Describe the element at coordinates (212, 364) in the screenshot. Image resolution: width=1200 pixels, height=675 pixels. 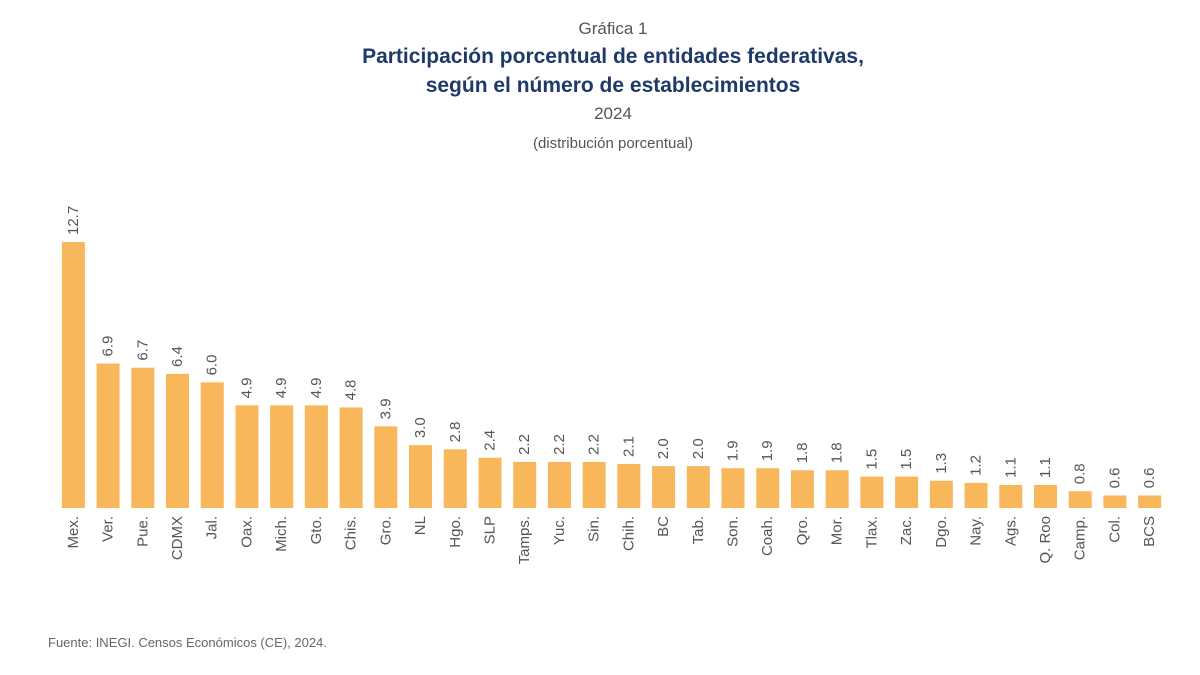
I see `value-label: 6.0` at that location.